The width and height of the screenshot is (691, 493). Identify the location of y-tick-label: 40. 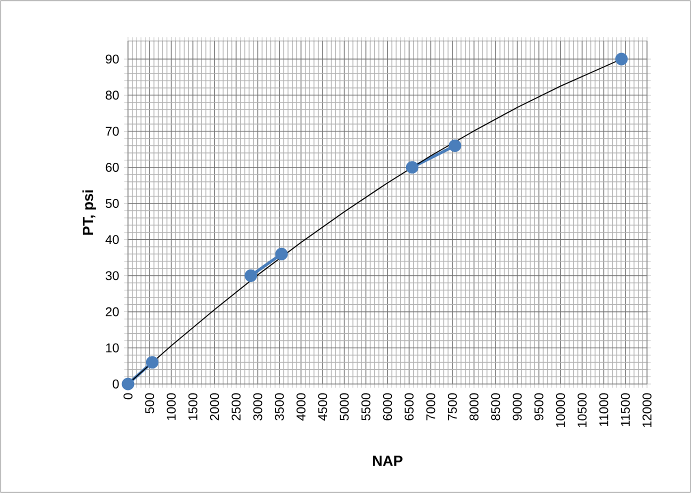
(112, 239).